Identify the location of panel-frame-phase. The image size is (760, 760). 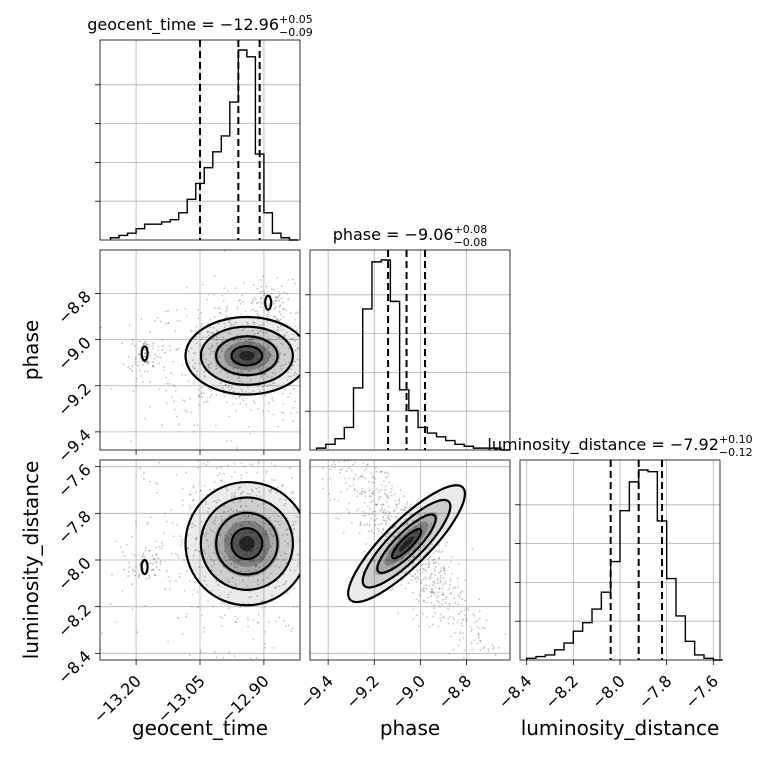
(410, 350).